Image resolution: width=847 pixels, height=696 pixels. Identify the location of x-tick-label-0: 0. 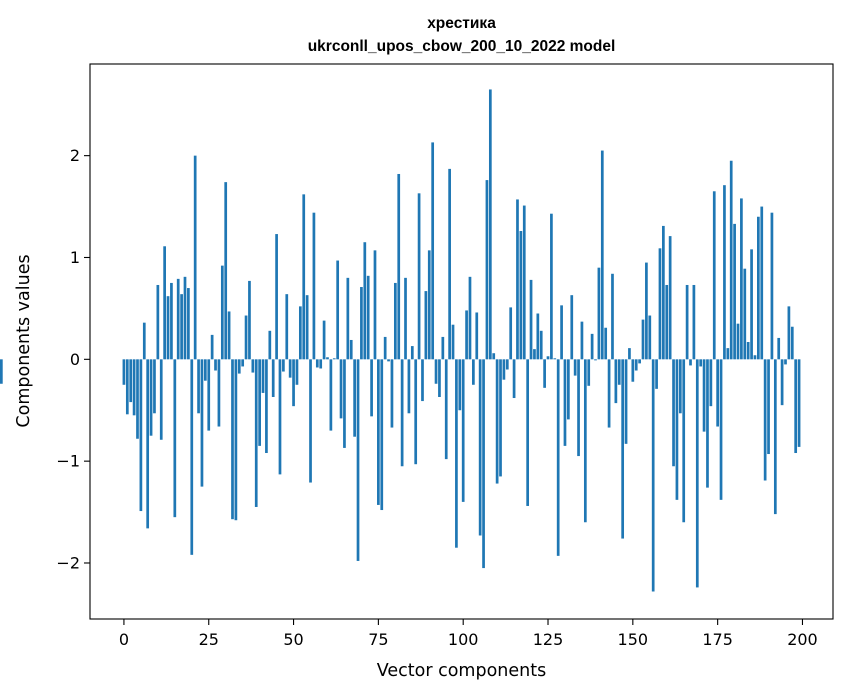
(124, 639).